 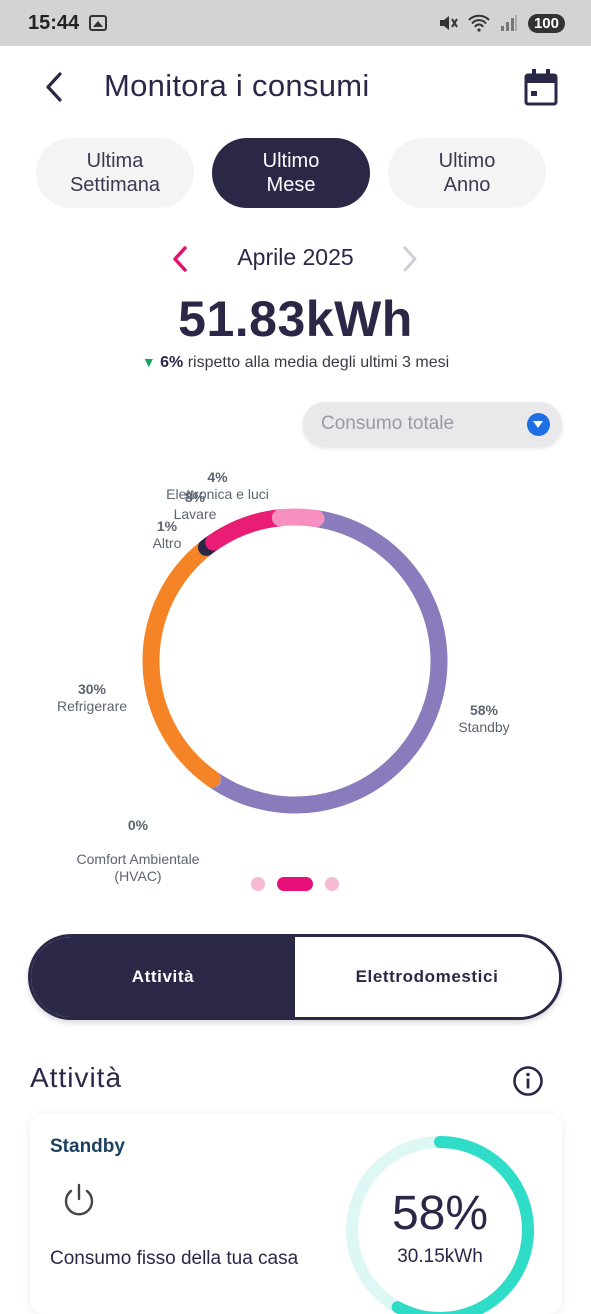 I want to click on chevron-left-icon, so click(x=180, y=259).